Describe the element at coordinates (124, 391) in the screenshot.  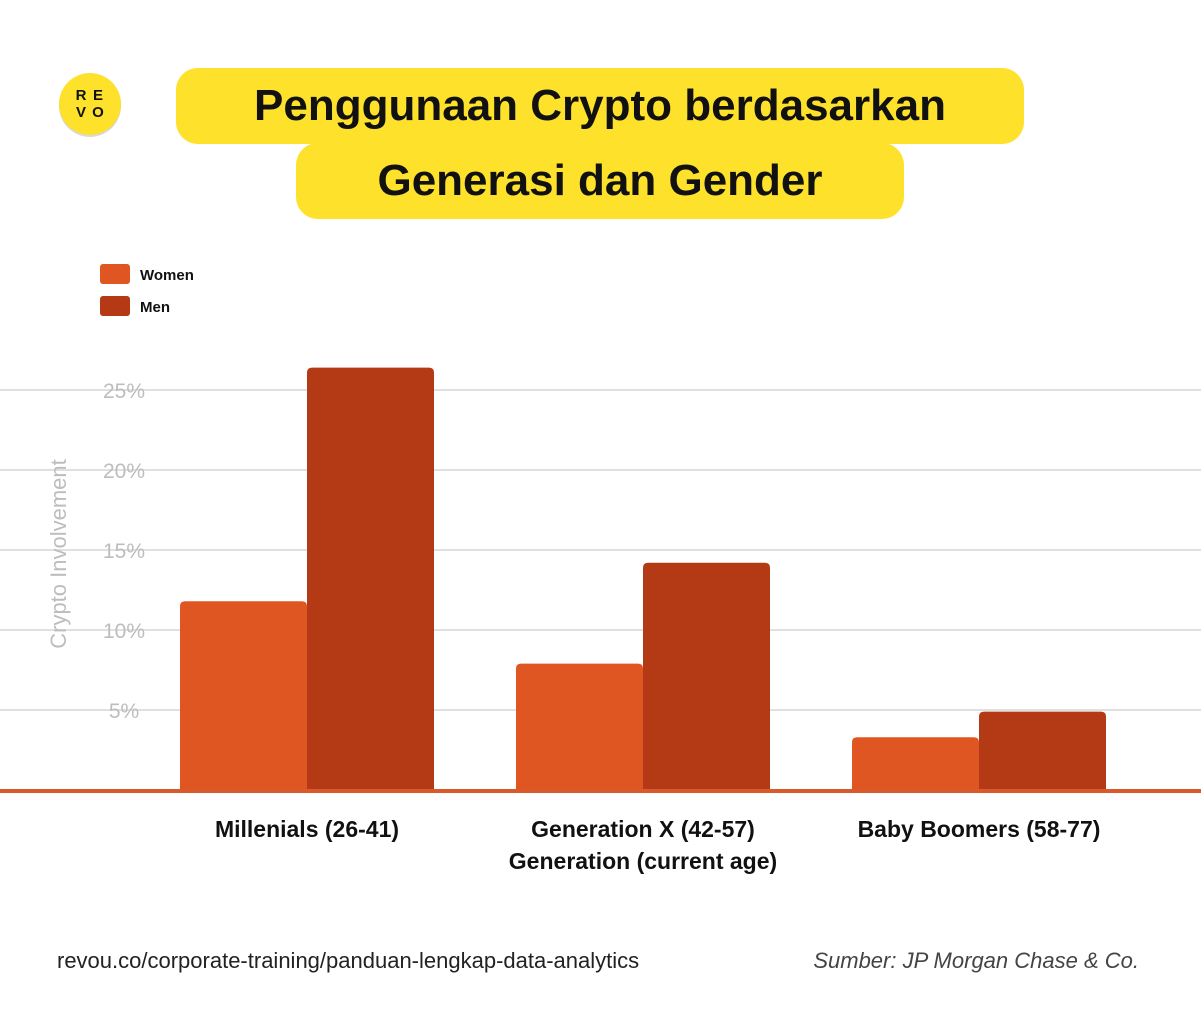
I see `y-tick-label: 25%` at that location.